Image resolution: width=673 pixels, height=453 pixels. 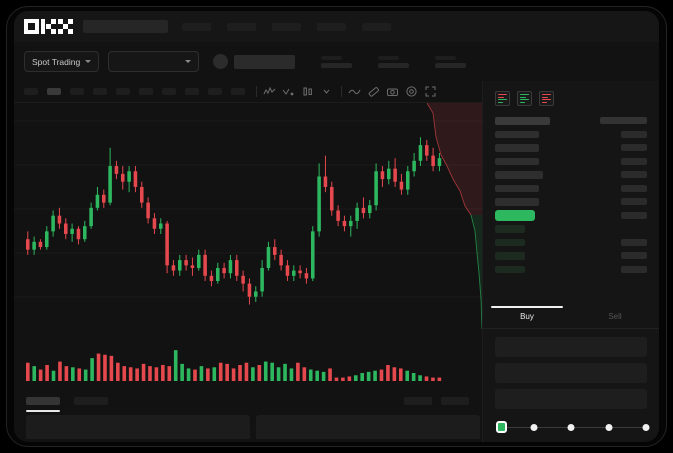 I want to click on chart-type-icon, so click(x=307, y=91).